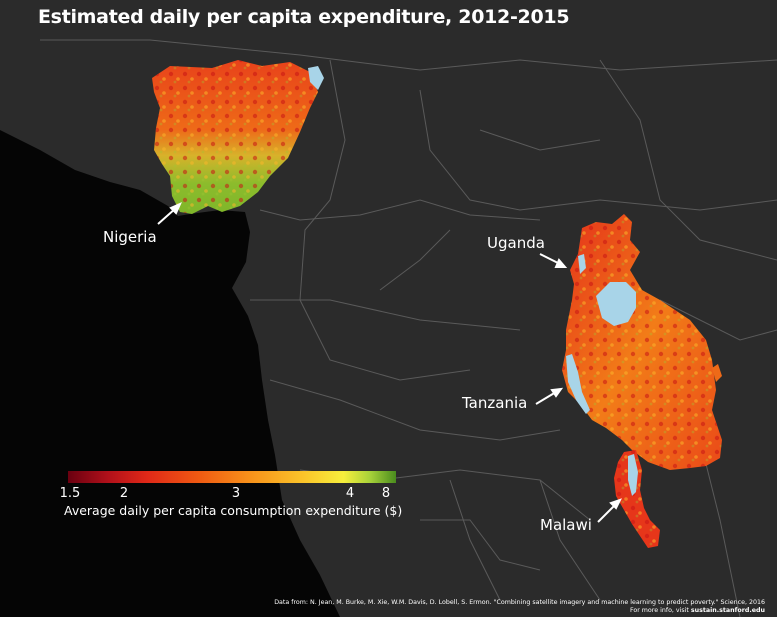 Image resolution: width=777 pixels, height=617 pixels. I want to click on legend-colorbar, so click(232, 477).